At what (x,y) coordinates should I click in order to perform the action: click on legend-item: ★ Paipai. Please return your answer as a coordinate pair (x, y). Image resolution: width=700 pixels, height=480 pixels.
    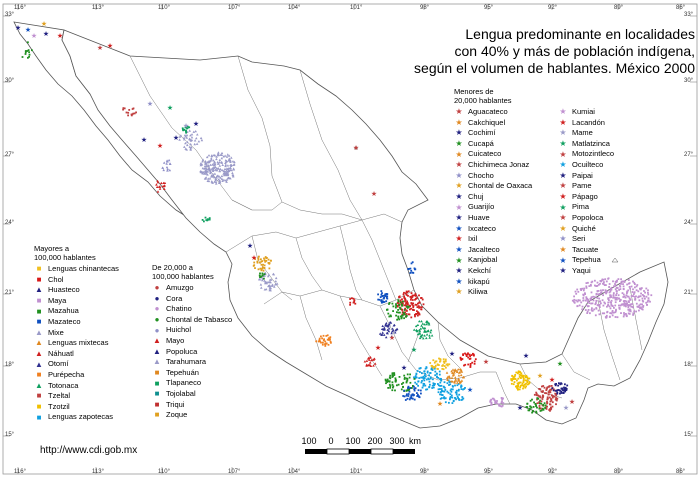
    Looking at the image, I should click on (586, 176).